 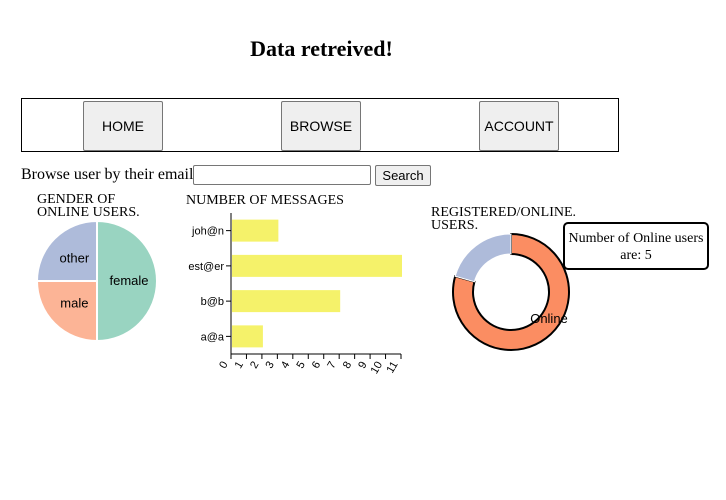 I want to click on nav-bar: HOME BROWSE ACCOUNT, so click(x=320, y=125).